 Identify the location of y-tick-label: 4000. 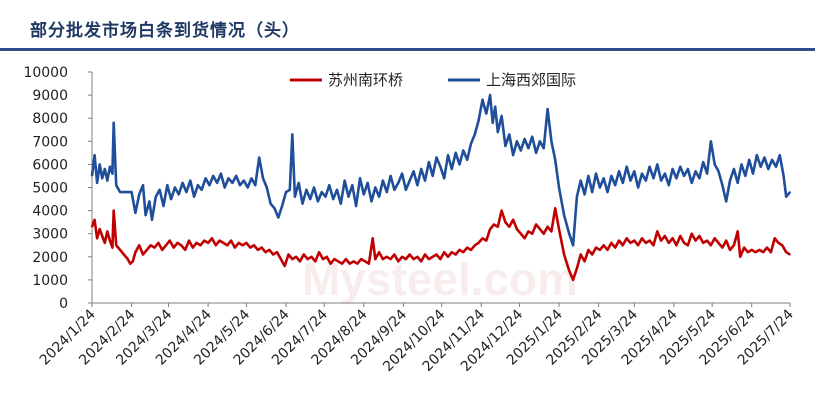
(50, 212).